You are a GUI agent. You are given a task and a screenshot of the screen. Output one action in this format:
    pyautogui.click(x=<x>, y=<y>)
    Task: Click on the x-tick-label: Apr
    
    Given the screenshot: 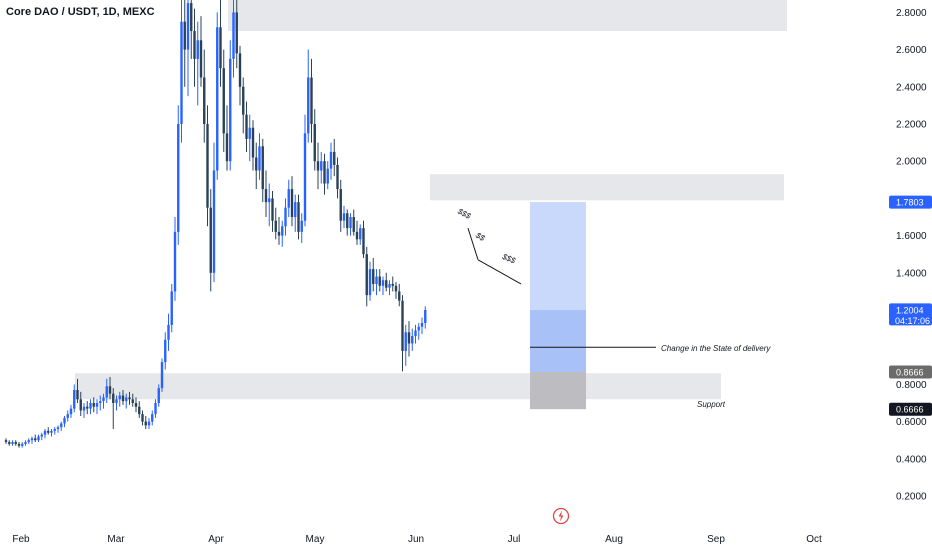 What is the action you would take?
    pyautogui.click(x=216, y=539)
    